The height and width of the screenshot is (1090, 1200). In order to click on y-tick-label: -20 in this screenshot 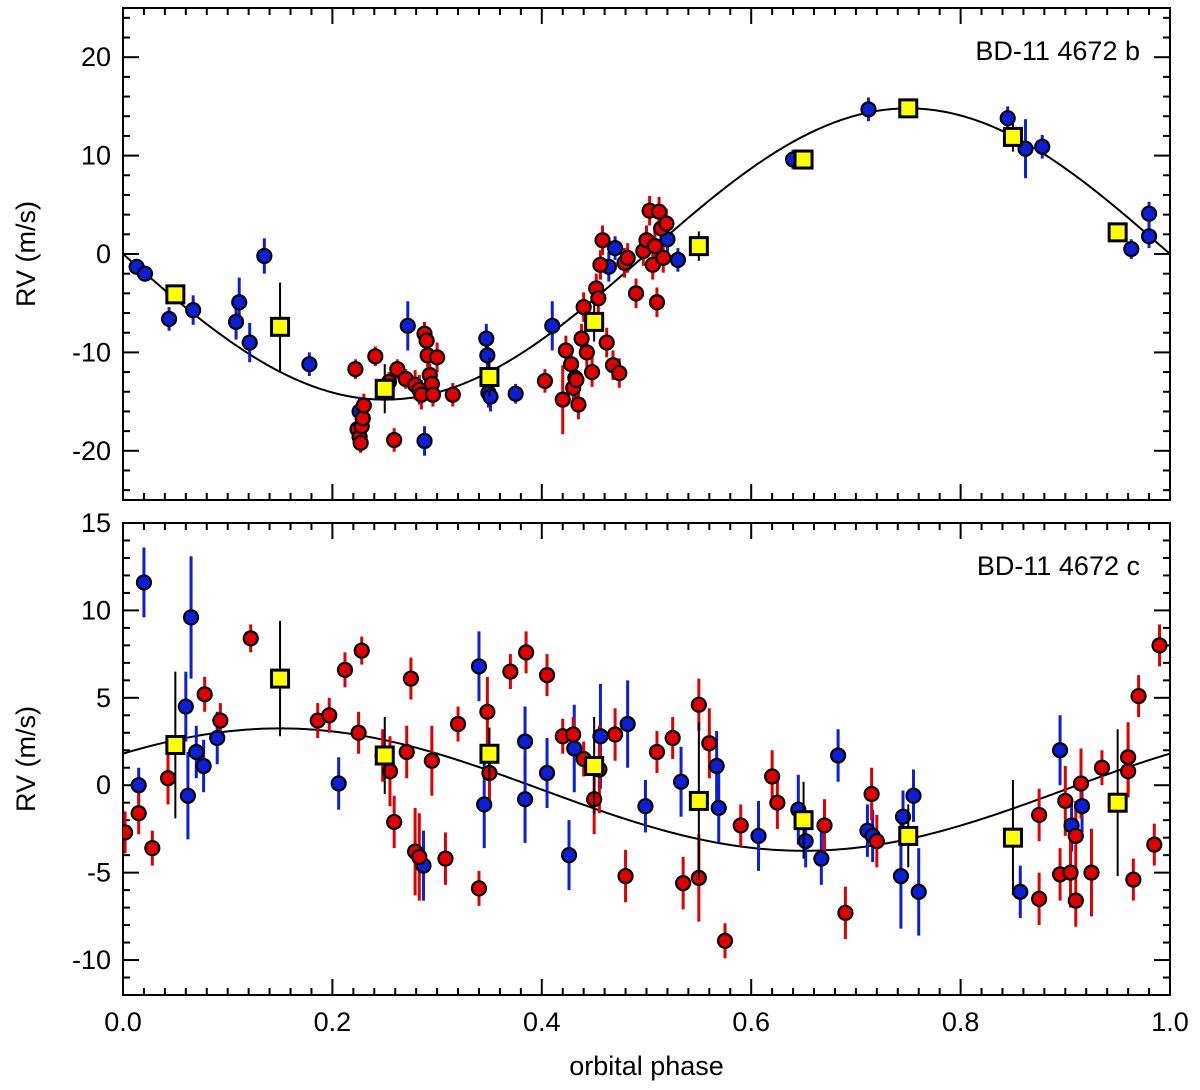, I will do `click(91, 451)`.